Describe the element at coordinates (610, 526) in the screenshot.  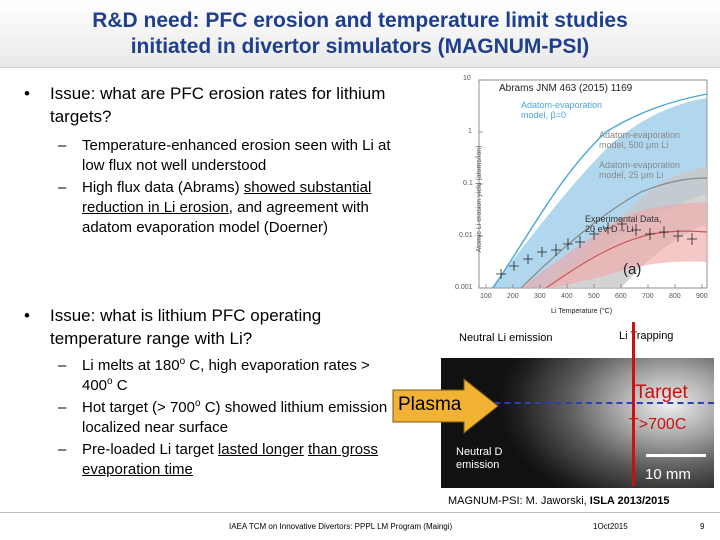
I see `footer-date: 1Oct2015` at that location.